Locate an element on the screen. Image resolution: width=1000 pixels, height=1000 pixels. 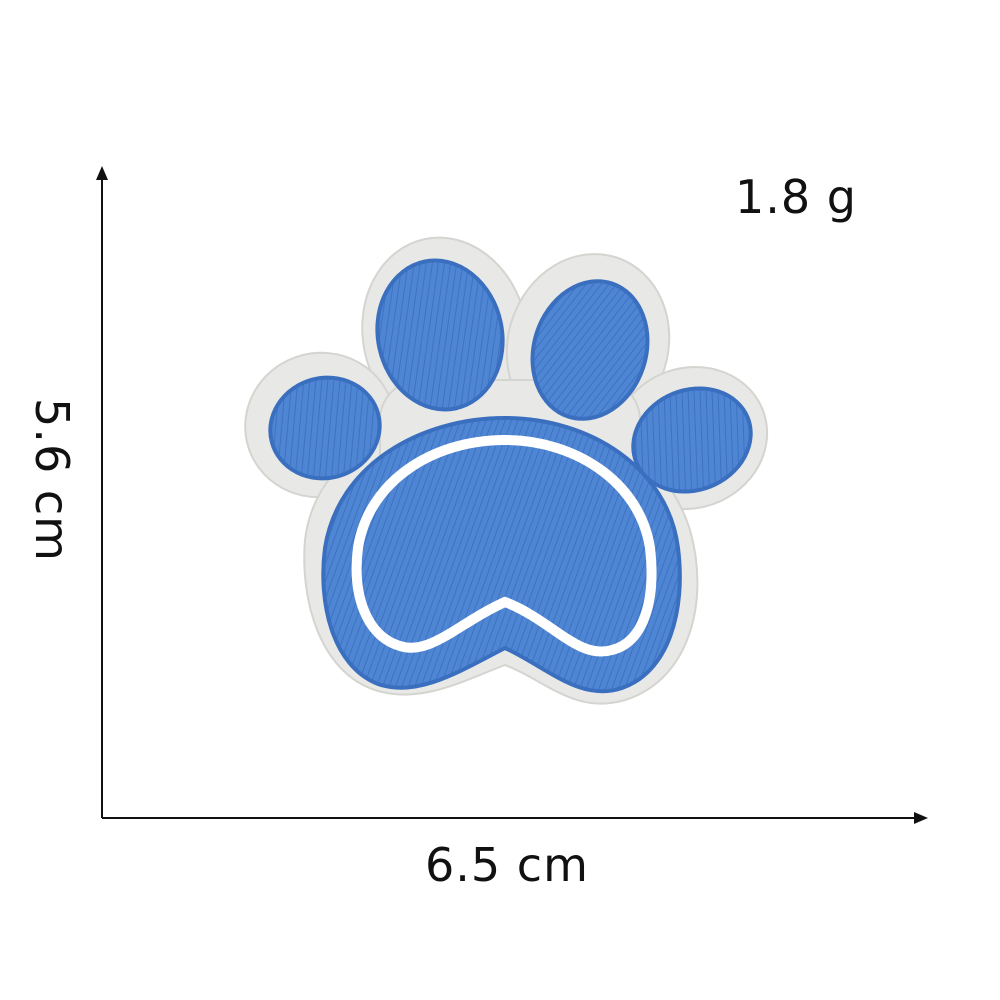
horizontal-arrow-head is located at coordinates (921, 818).